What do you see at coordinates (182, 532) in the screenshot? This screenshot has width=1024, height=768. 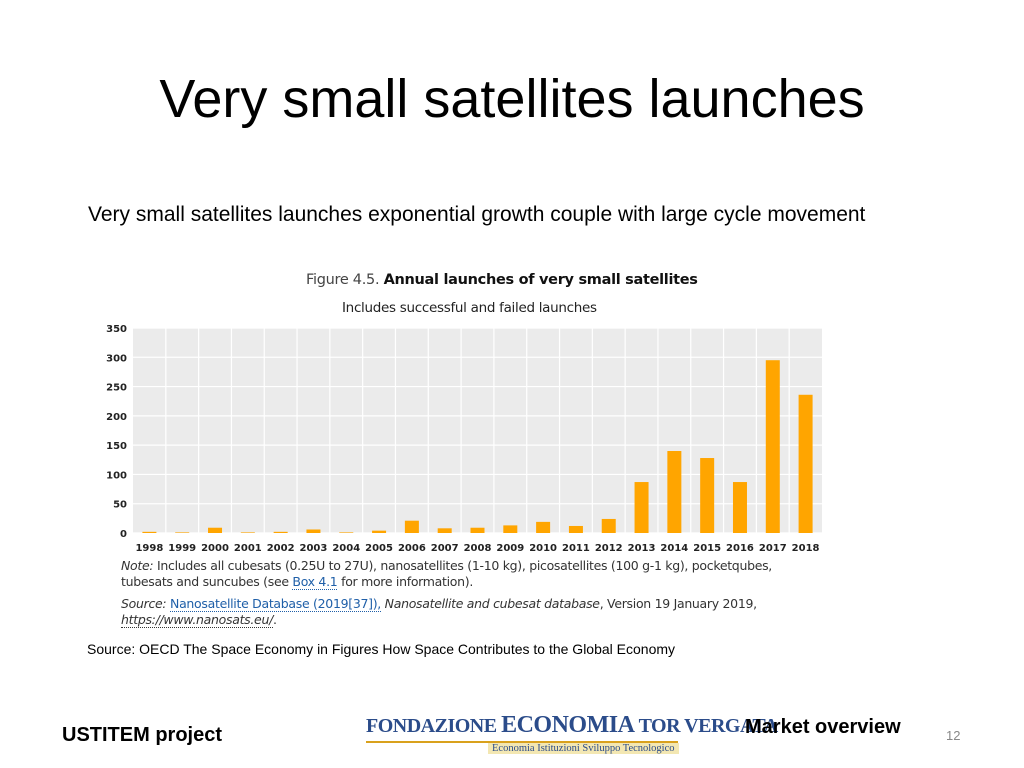 I see `bar-1999` at bounding box center [182, 532].